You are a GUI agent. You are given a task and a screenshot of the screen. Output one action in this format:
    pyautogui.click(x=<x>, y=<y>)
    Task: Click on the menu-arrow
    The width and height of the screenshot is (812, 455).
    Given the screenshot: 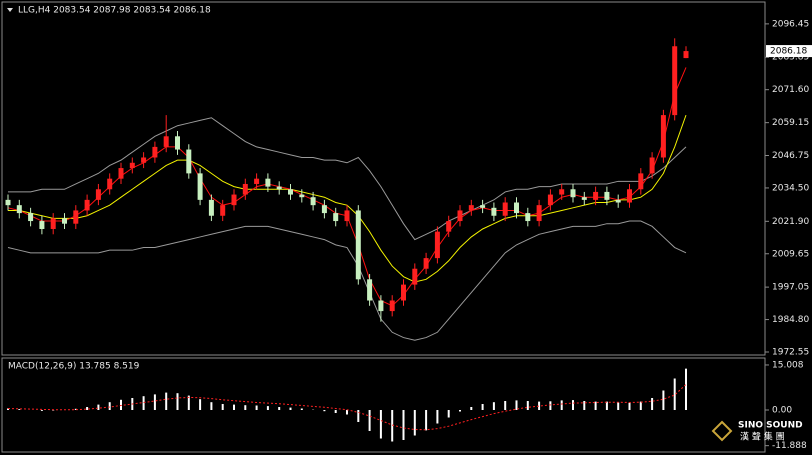 What is the action you would take?
    pyautogui.click(x=10, y=10)
    